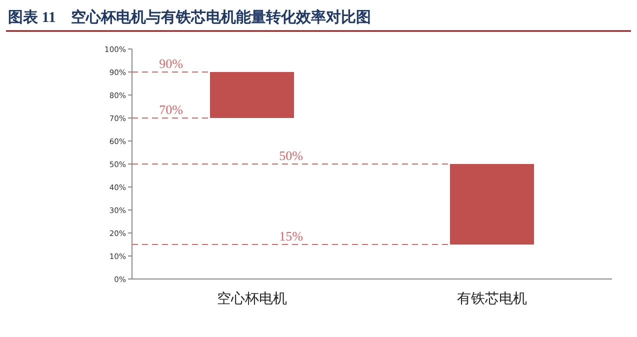 The image size is (637, 337). Describe the element at coordinates (171, 63) in the screenshot. I see `ref-line-label: 90%` at that location.